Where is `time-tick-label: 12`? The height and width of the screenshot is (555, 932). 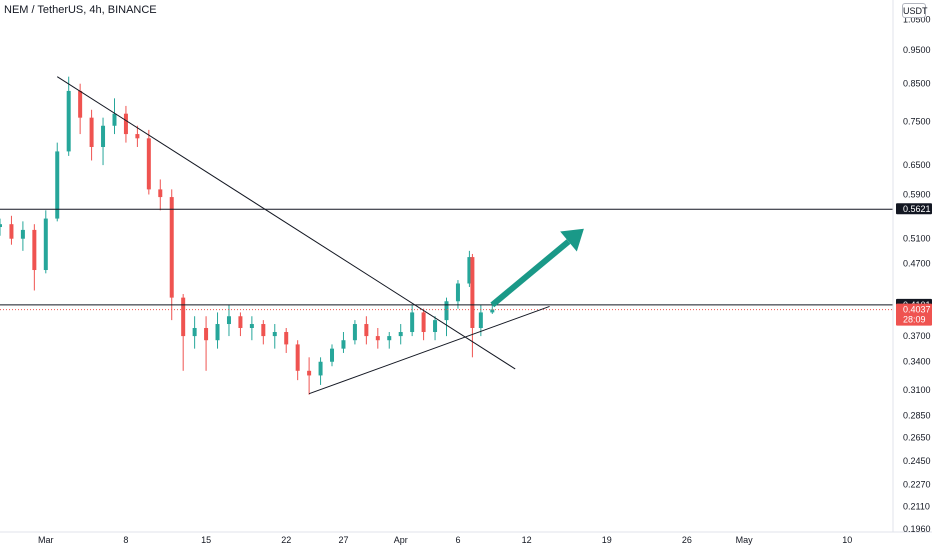 time-tick-label: 12 is located at coordinates (527, 540).